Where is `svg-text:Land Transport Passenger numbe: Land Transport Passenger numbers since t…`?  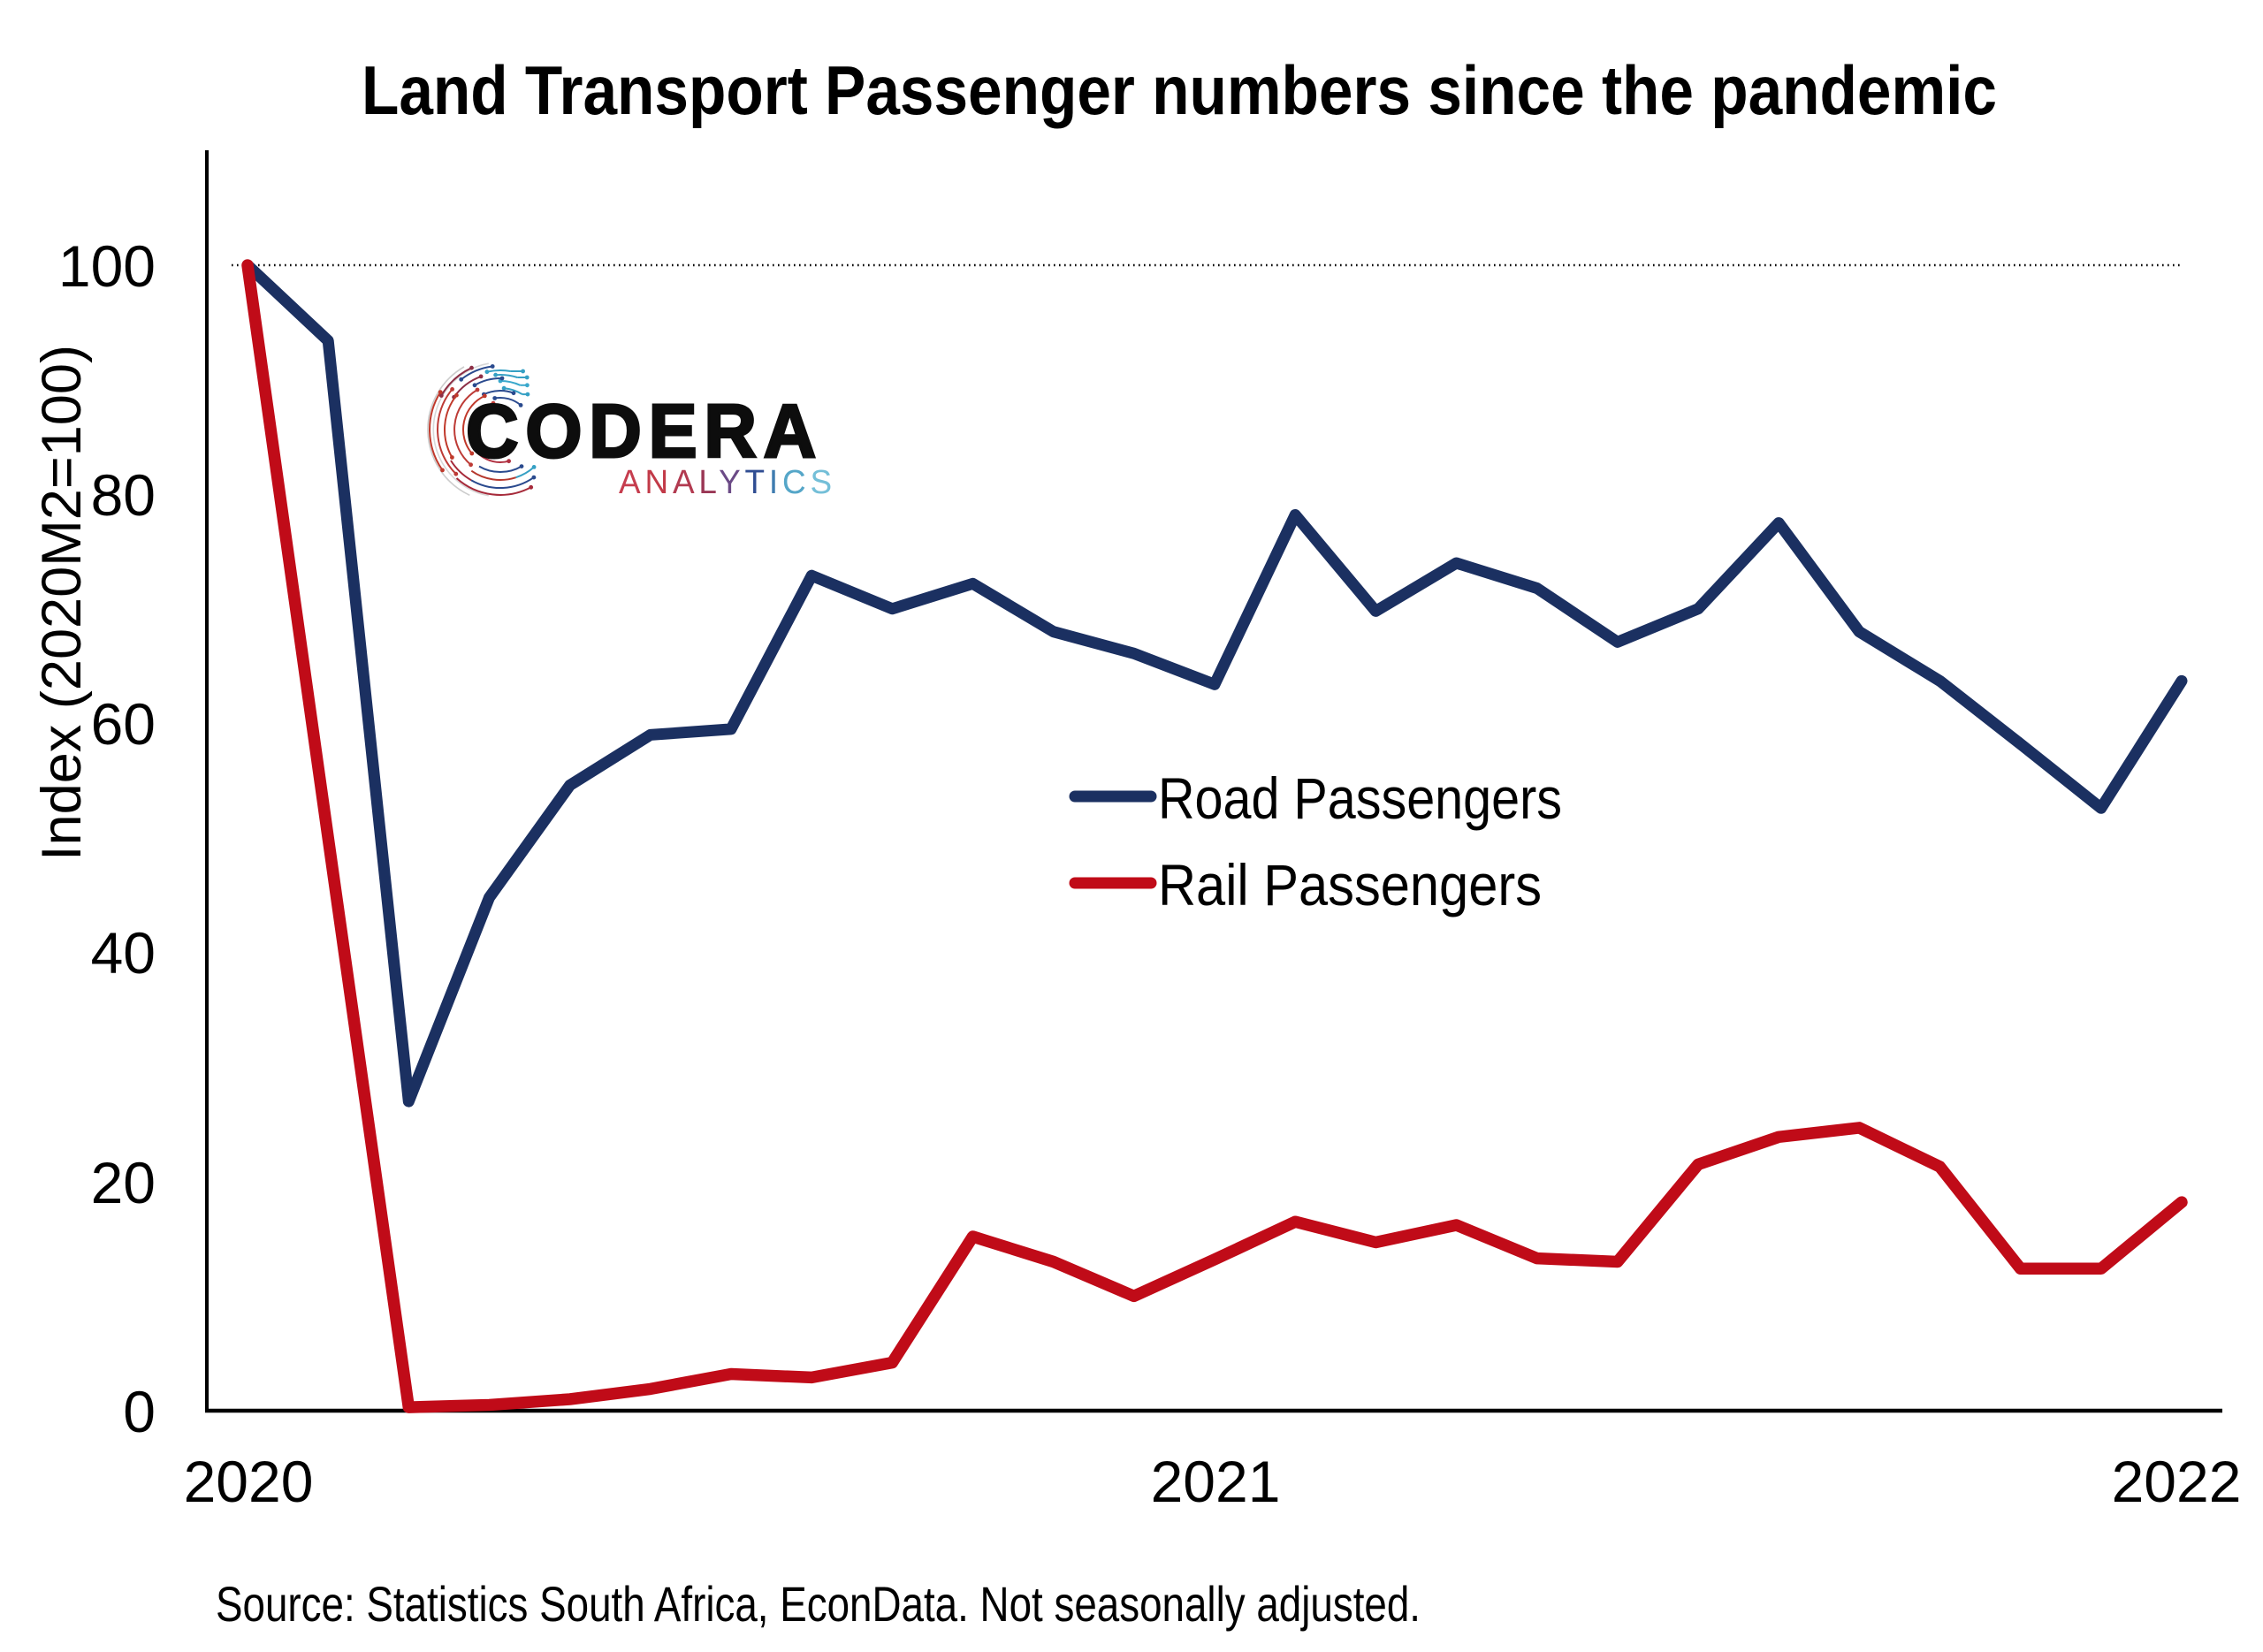
svg-text:Land Transport Passenger numbe: Land Transport Passenger numbers since t… is located at coordinates (1179, 90).